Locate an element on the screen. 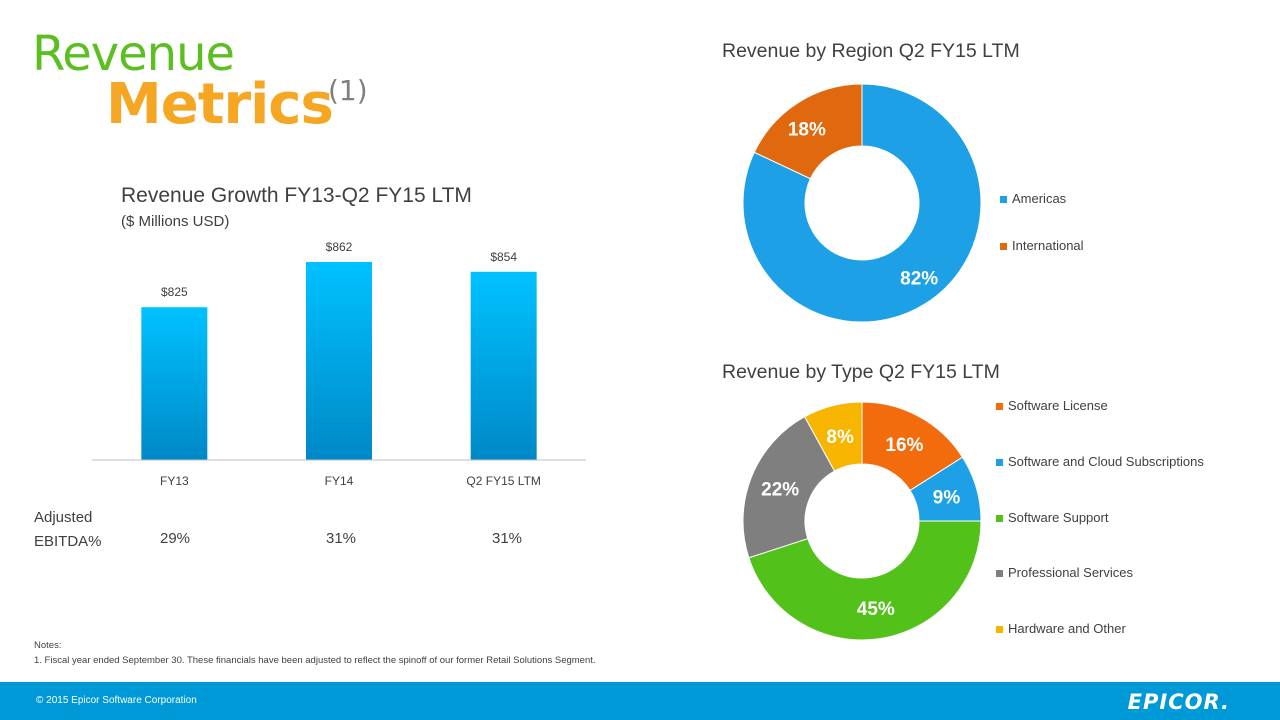  ebitda-value-fy13: 29% is located at coordinates (175, 538).